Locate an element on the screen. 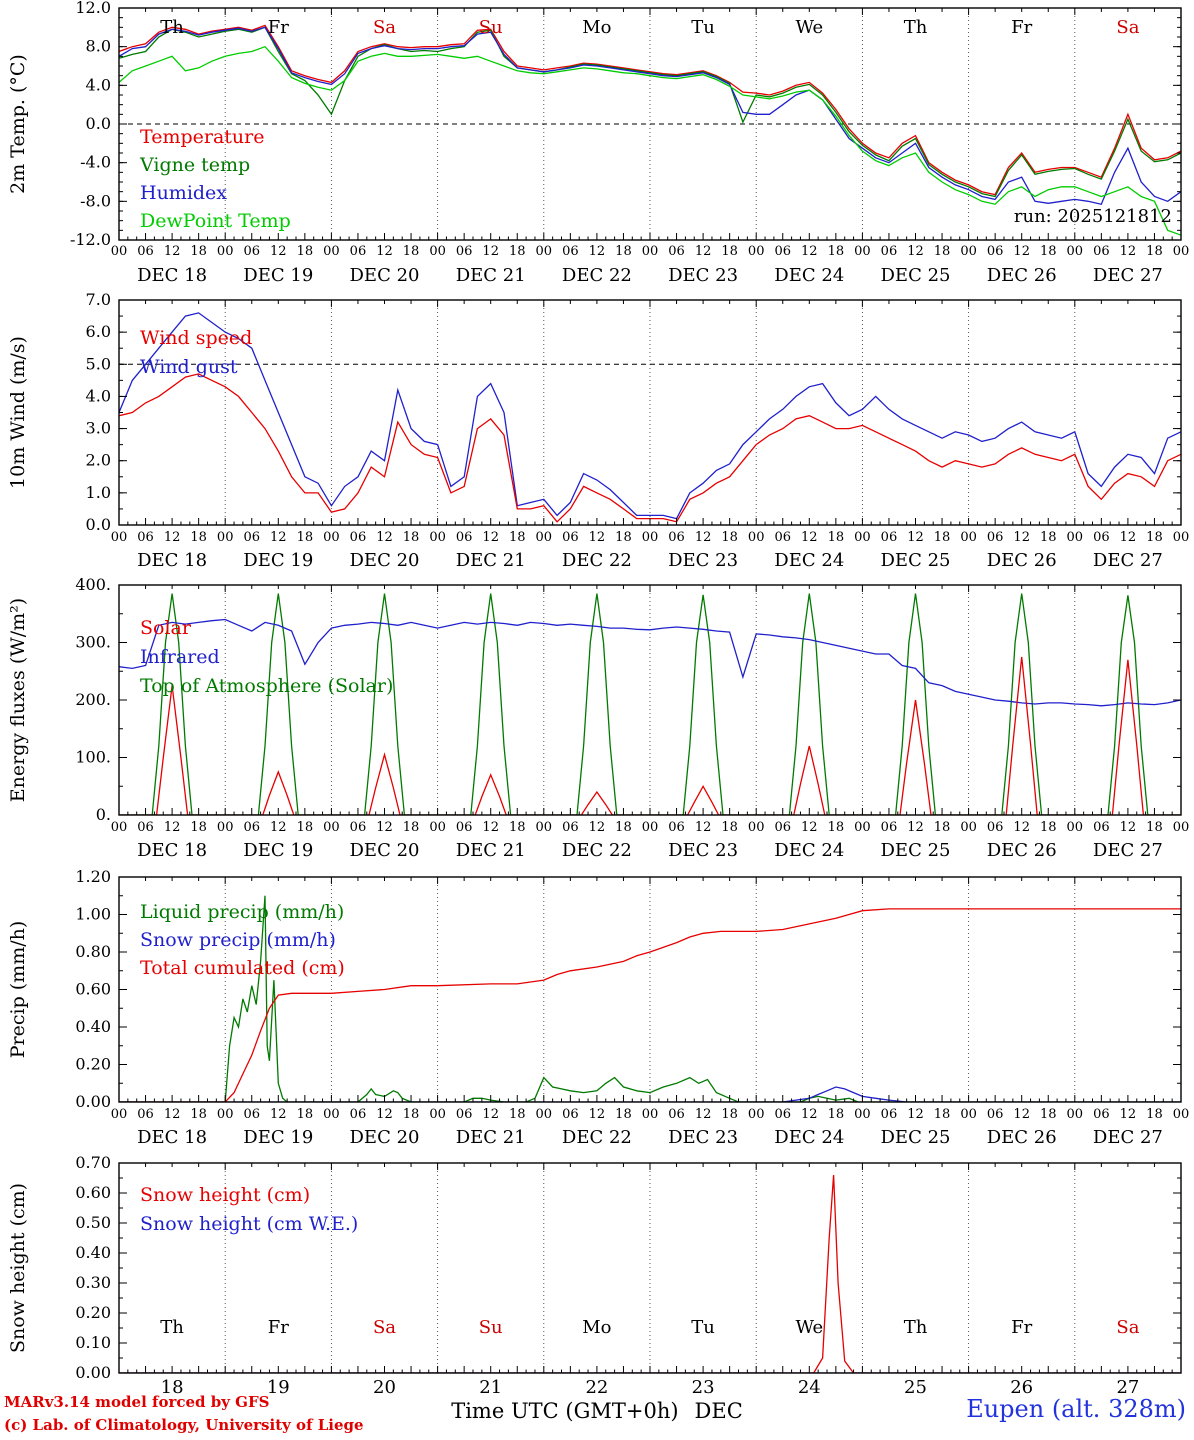 The height and width of the screenshot is (1440, 1194). axis-ticks is located at coordinates (650, 700).